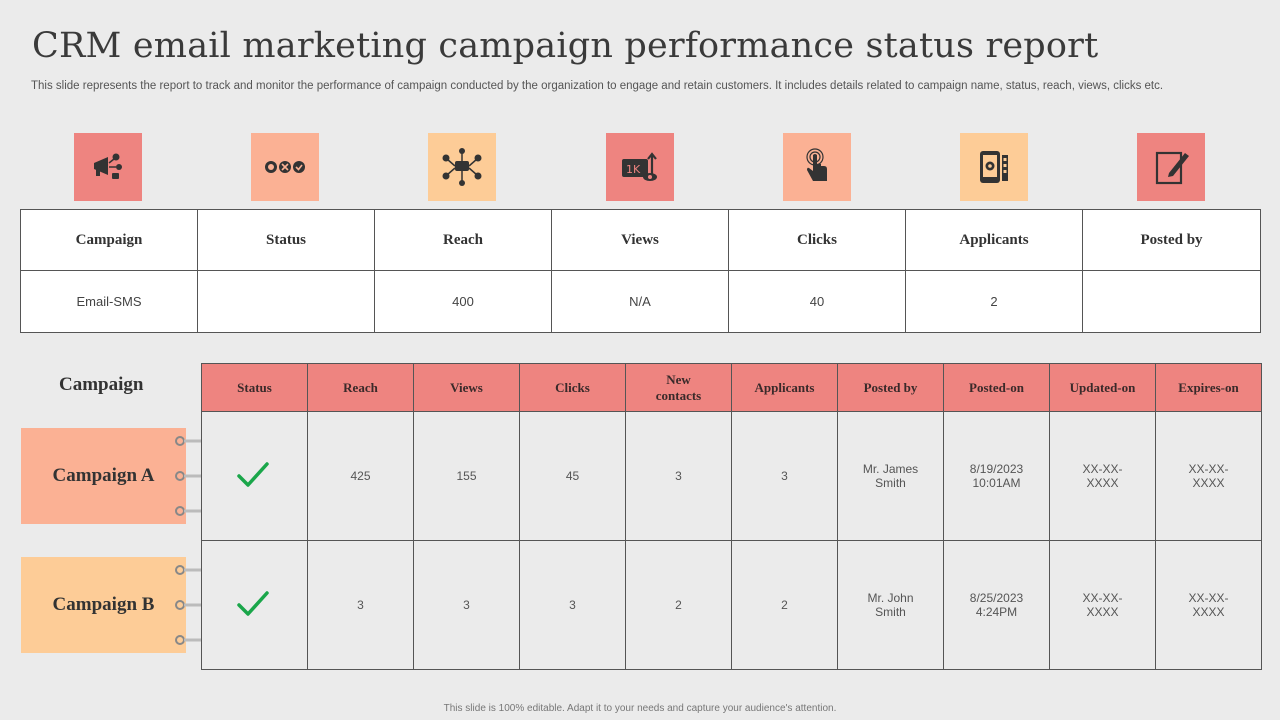  Describe the element at coordinates (890, 476) in the screenshot. I see `posted-by-cell: Mr. James Smith` at that location.